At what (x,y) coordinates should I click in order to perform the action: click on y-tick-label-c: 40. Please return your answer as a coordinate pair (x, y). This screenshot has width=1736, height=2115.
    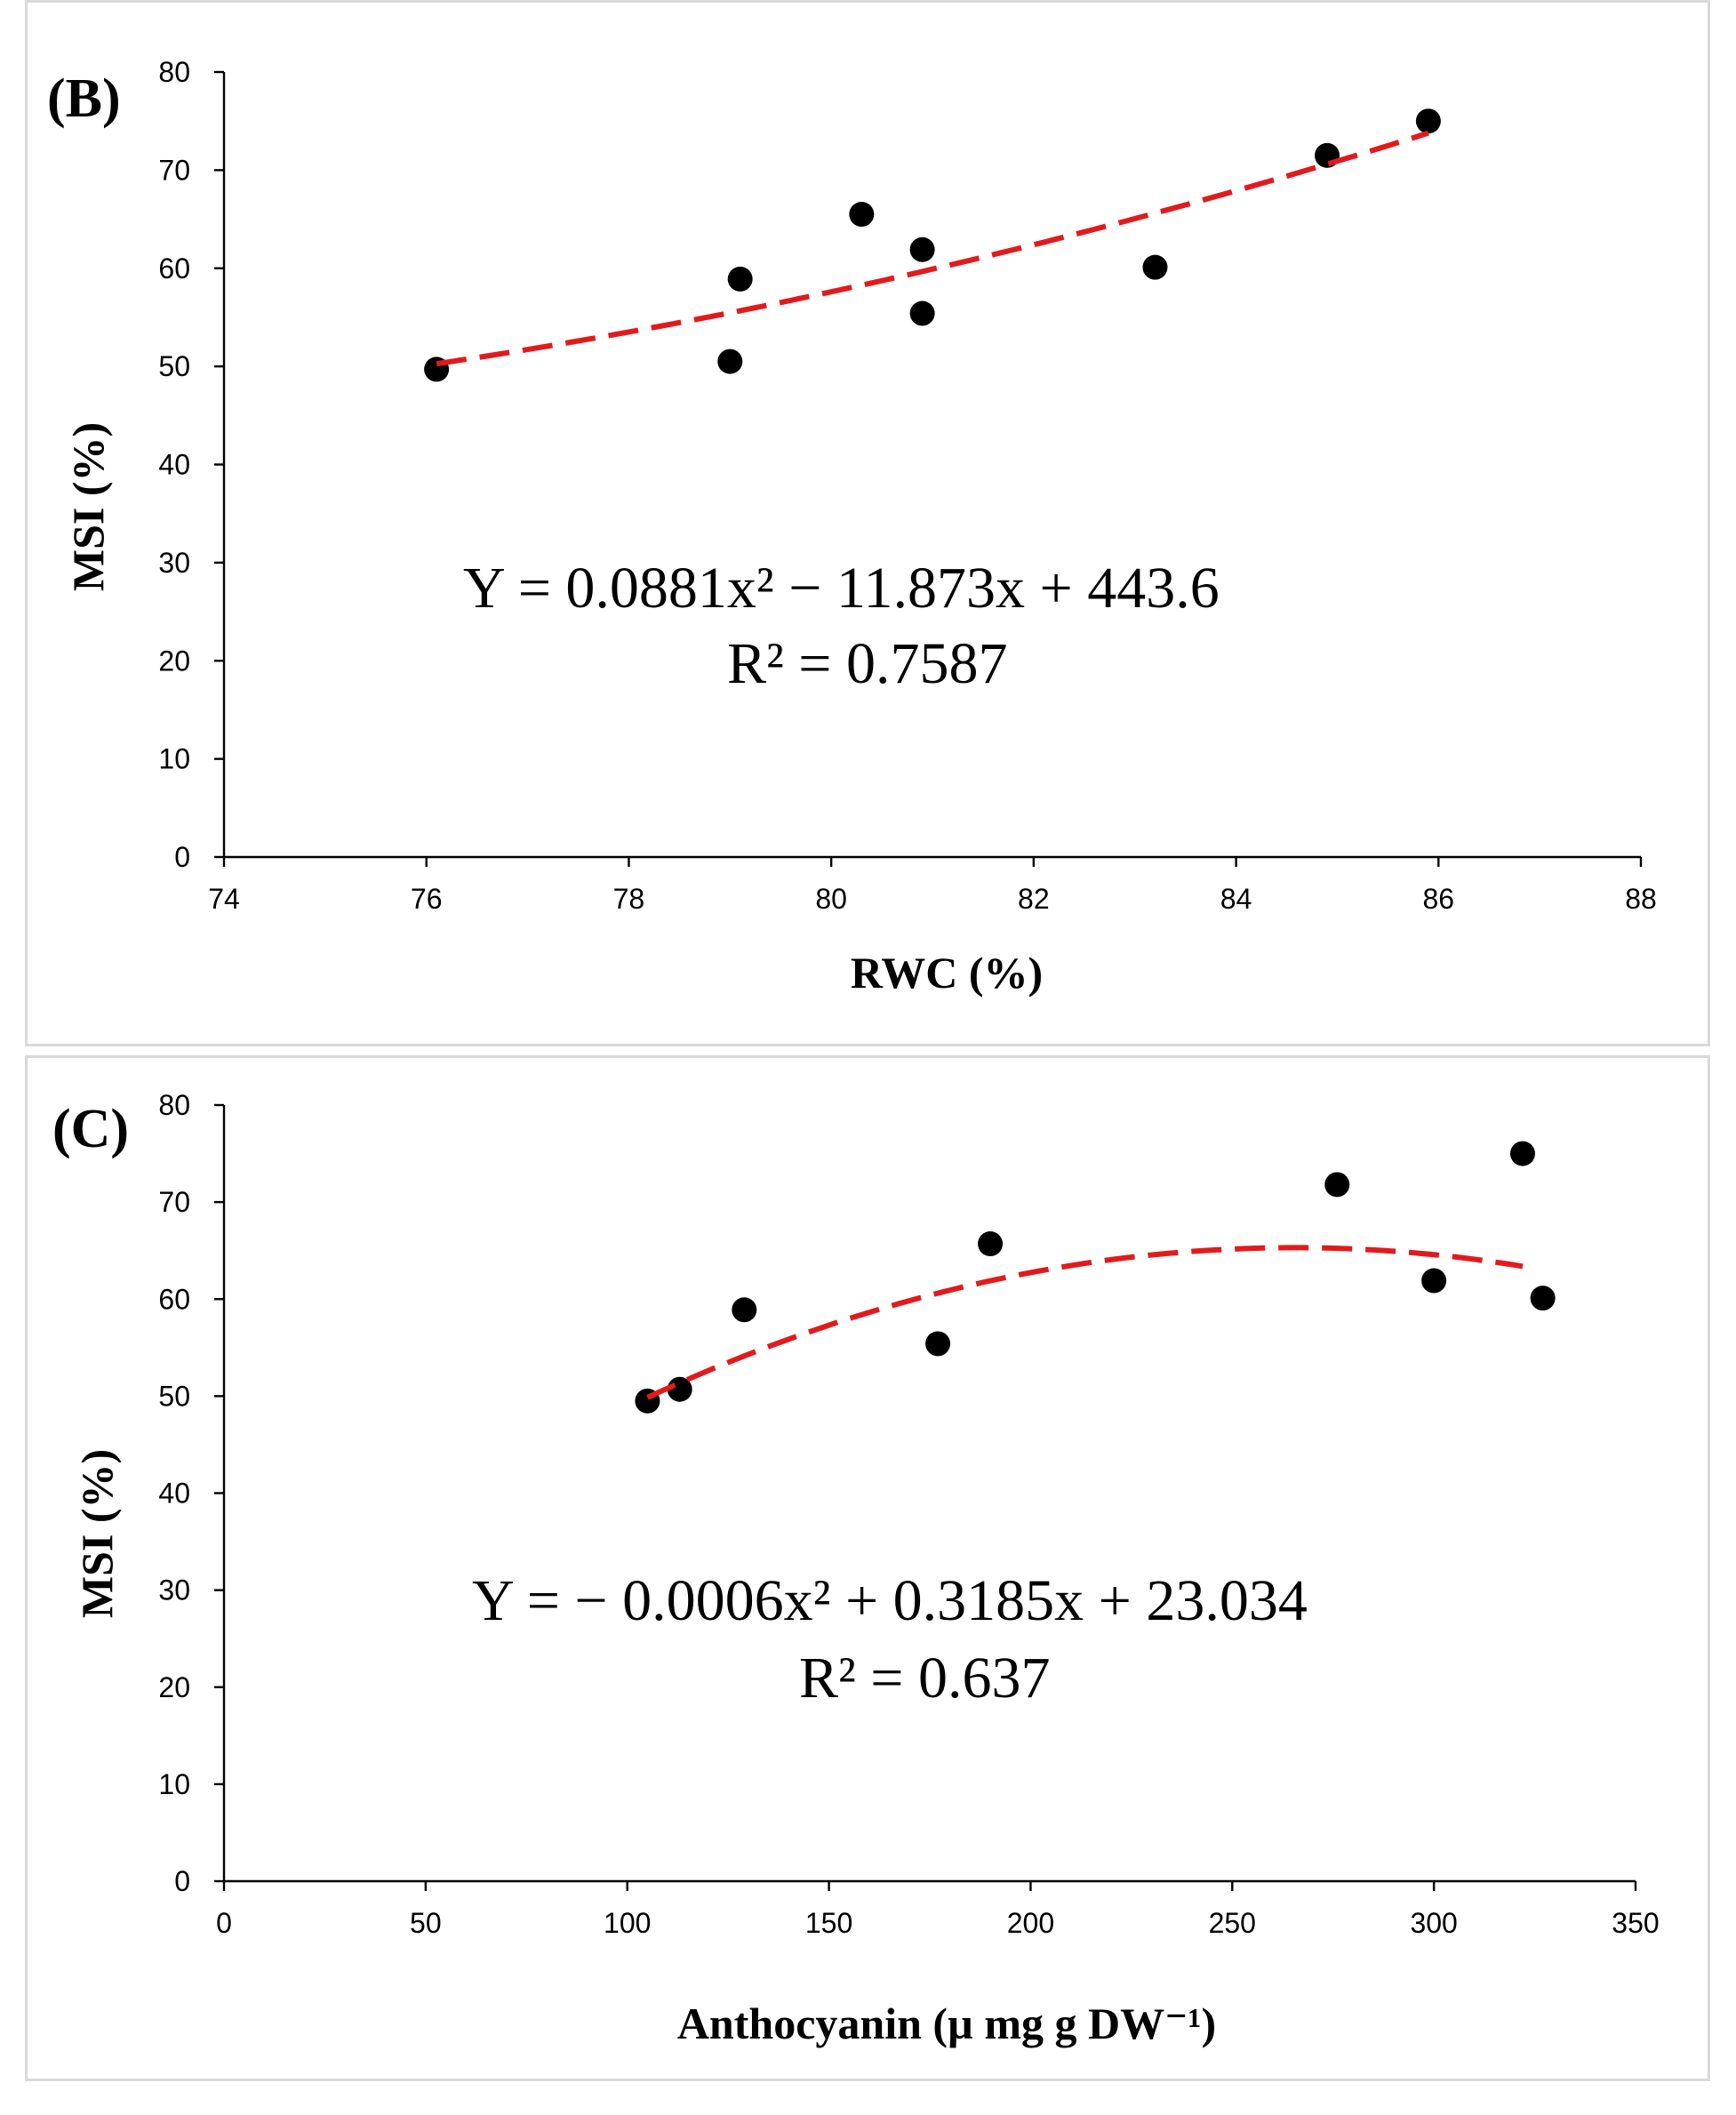
    Looking at the image, I should click on (174, 1494).